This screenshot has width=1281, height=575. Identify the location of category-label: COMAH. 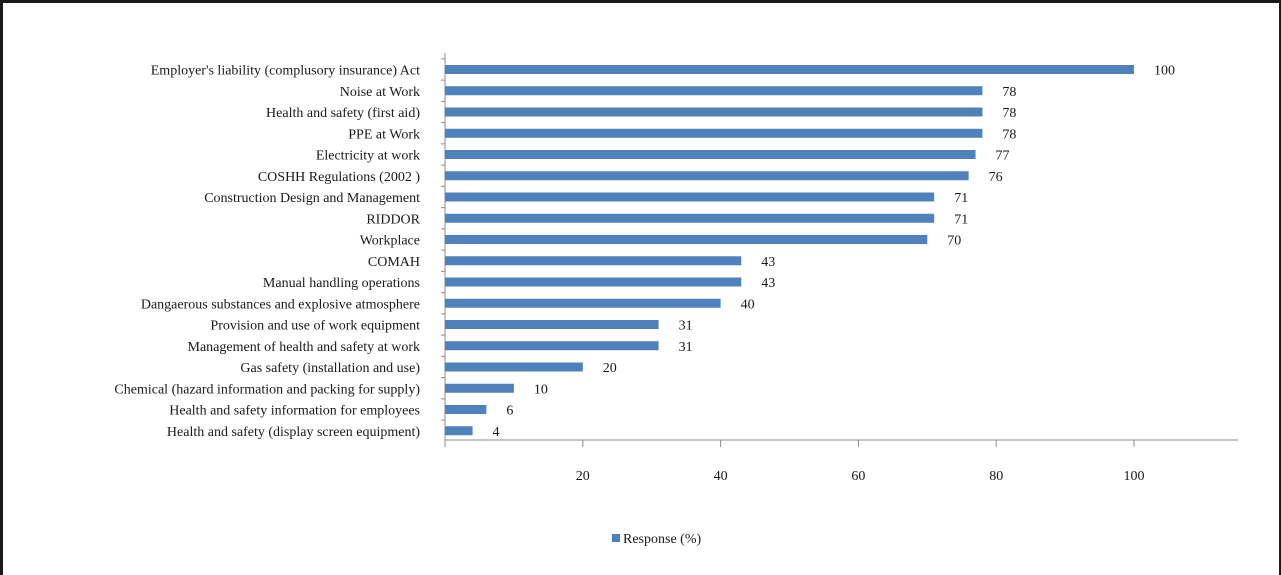
(394, 262).